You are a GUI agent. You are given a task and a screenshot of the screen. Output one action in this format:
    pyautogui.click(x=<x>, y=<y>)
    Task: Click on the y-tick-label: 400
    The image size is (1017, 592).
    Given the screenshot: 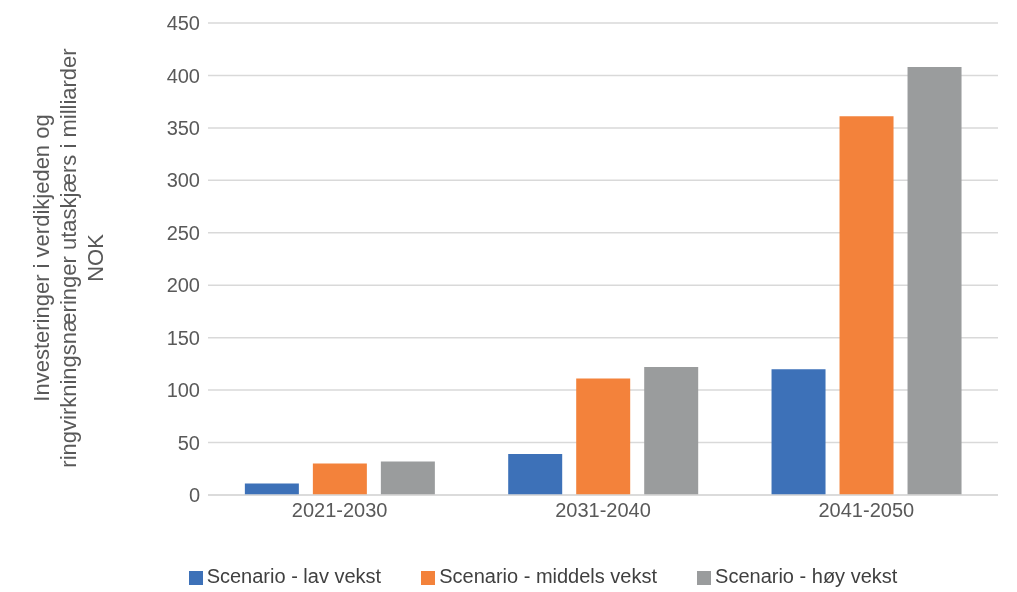 What is the action you would take?
    pyautogui.click(x=183, y=75)
    